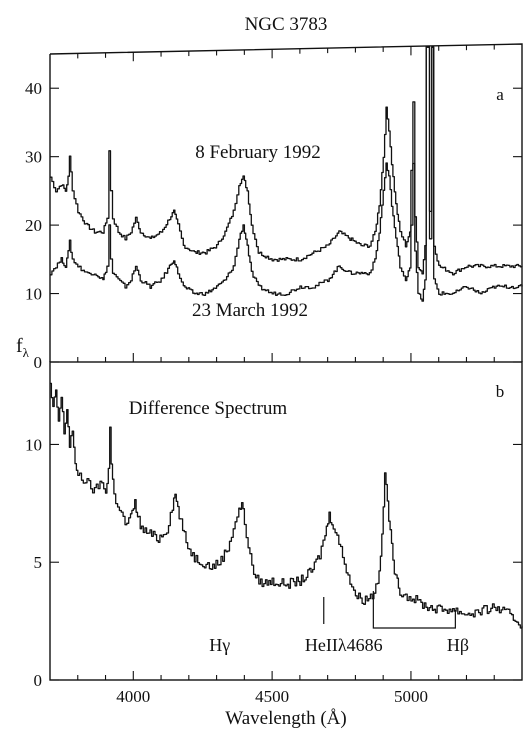 The image size is (532, 736). I want to click on y-axis-label: fλ, so click(23, 347).